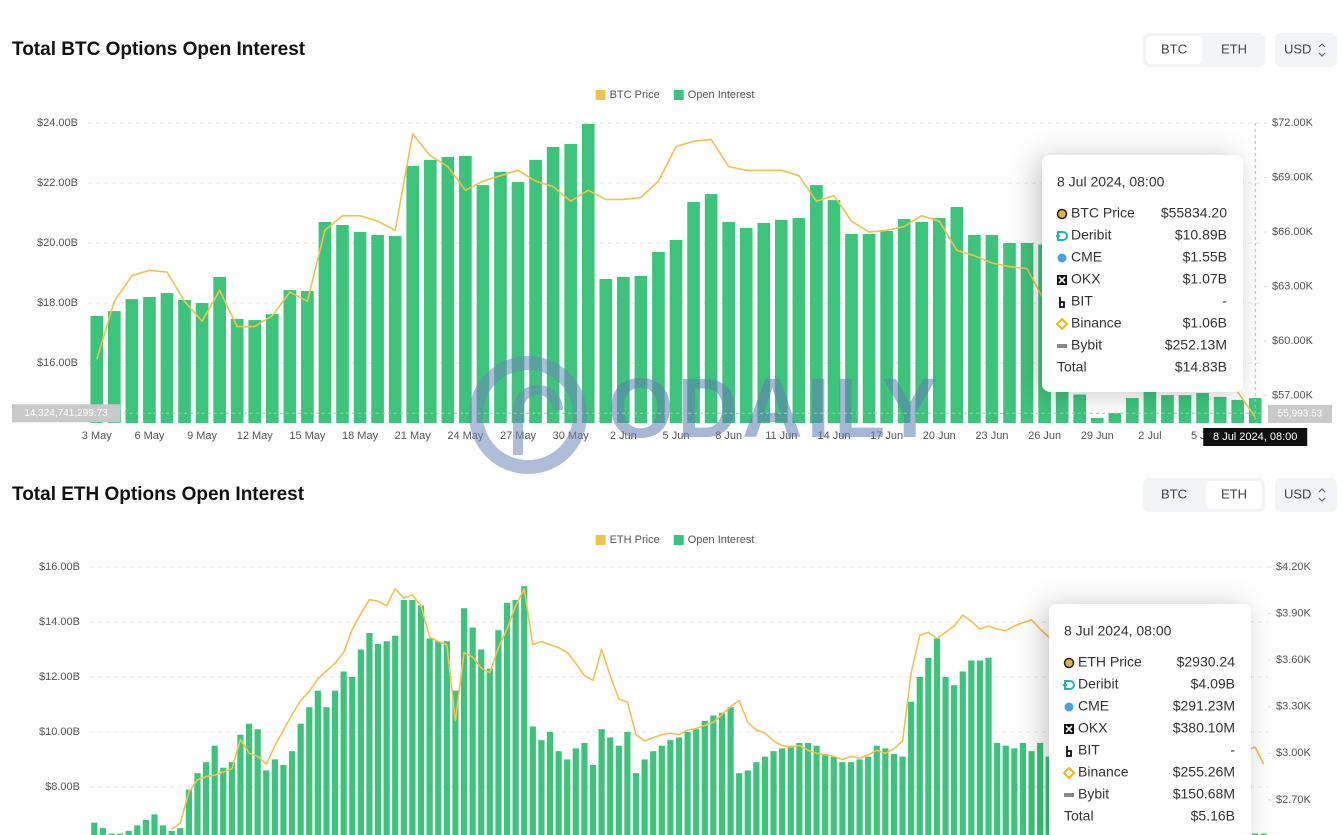 This screenshot has height=835, width=1343. Describe the element at coordinates (1194, 213) in the screenshot. I see `tooltip-value: $55834.20` at that location.